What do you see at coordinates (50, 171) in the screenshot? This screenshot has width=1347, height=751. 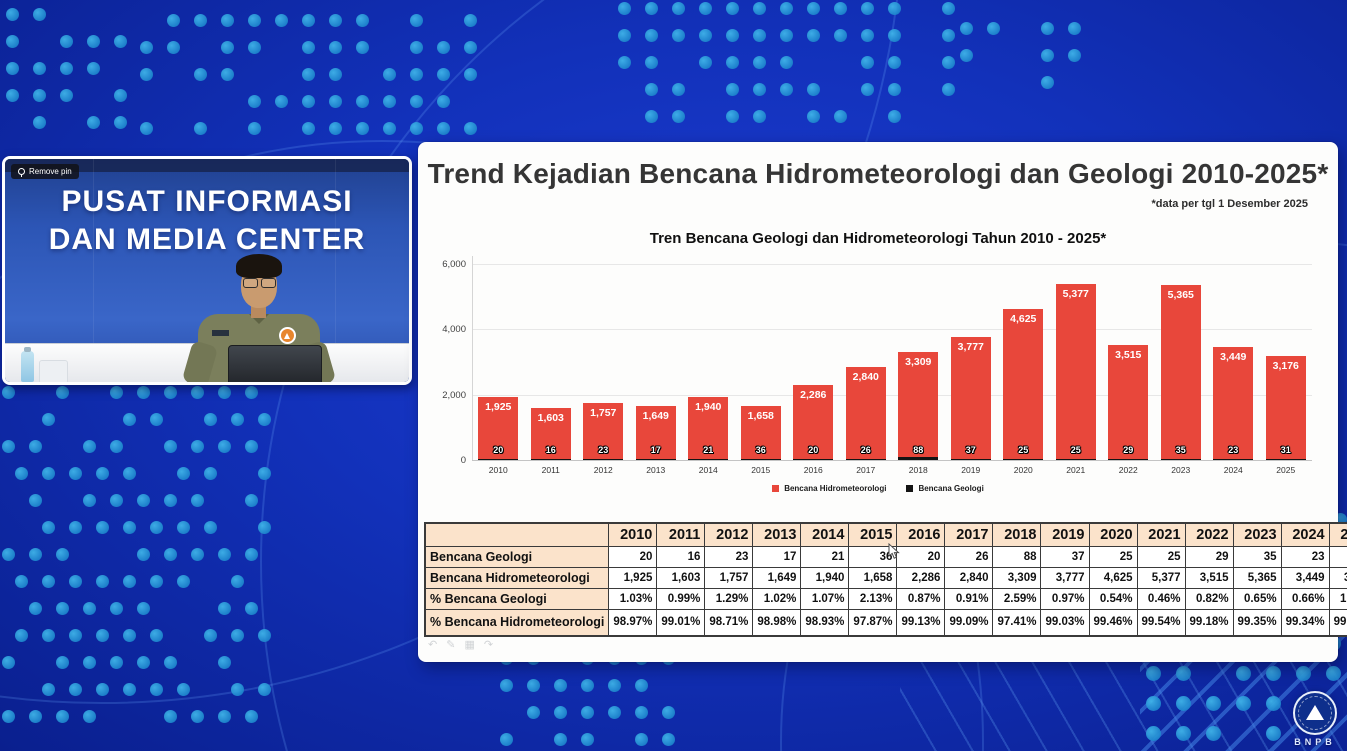 I see `remove-pin-label: Remove pin` at bounding box center [50, 171].